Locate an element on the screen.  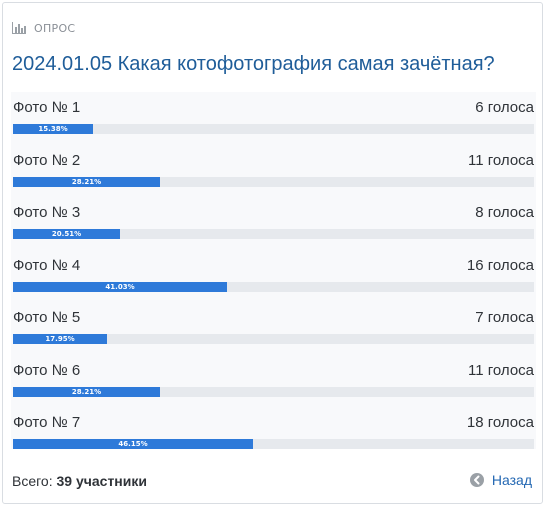
poll-option-row: Фото № 7 18 голоса 46.15% is located at coordinates (273, 428).